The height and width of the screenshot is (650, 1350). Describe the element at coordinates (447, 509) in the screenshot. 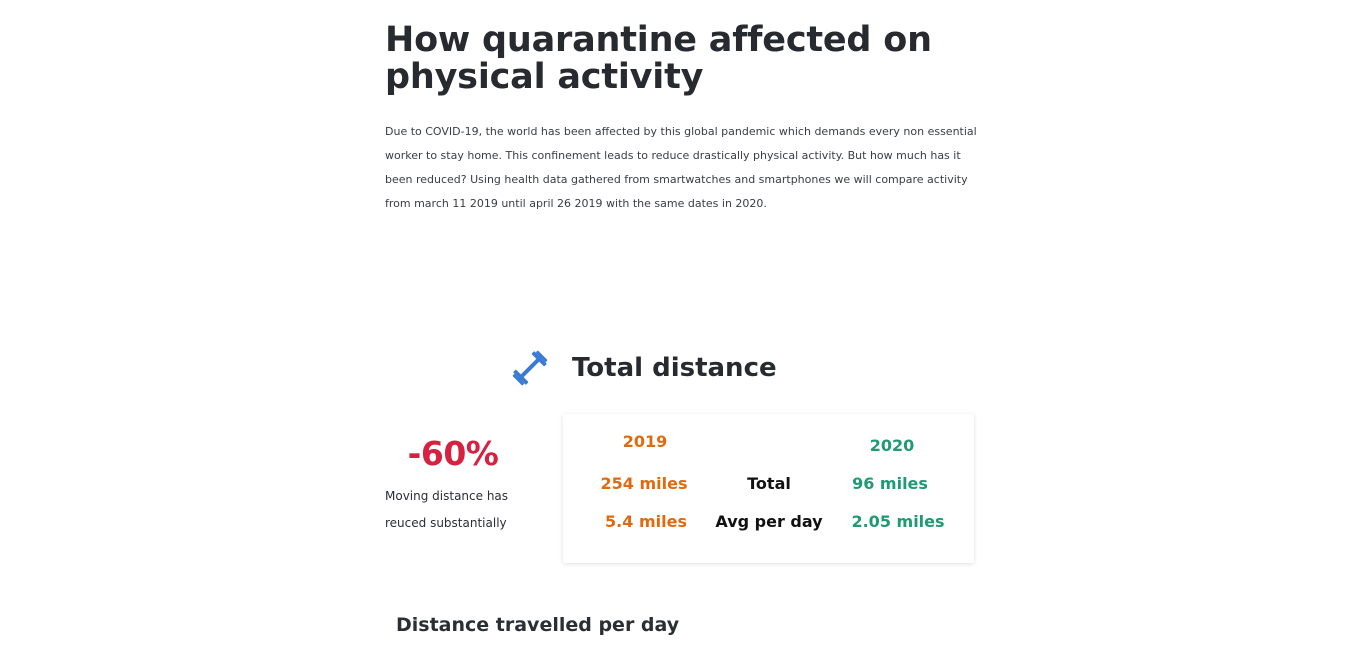

I see `change-caption: Moving distance has reuced substantially` at that location.